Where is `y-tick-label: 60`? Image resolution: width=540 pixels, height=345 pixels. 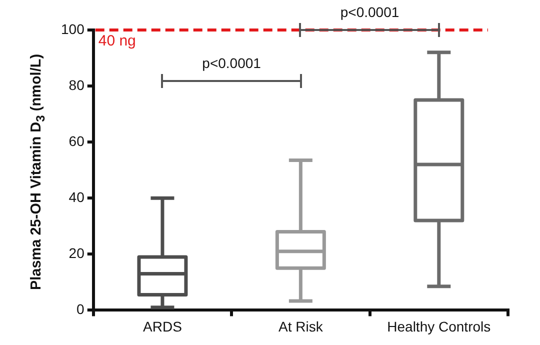
y-tick-label: 60 is located at coordinates (76, 140).